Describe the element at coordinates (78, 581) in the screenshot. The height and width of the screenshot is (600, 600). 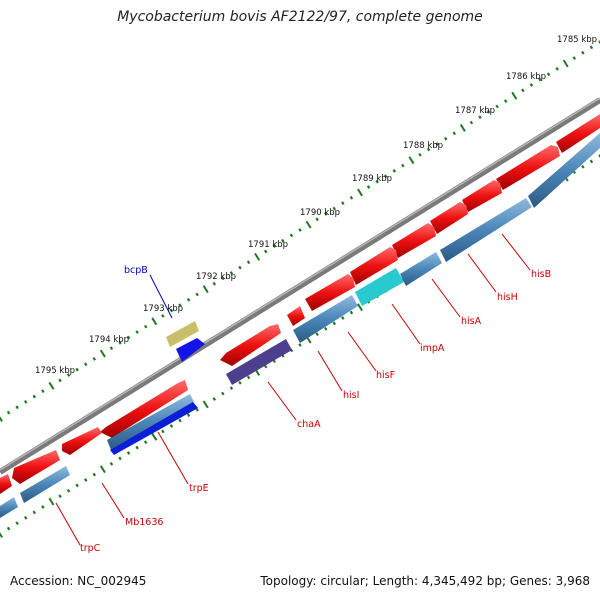
I see `accession-text: Accession: NC_002945` at that location.